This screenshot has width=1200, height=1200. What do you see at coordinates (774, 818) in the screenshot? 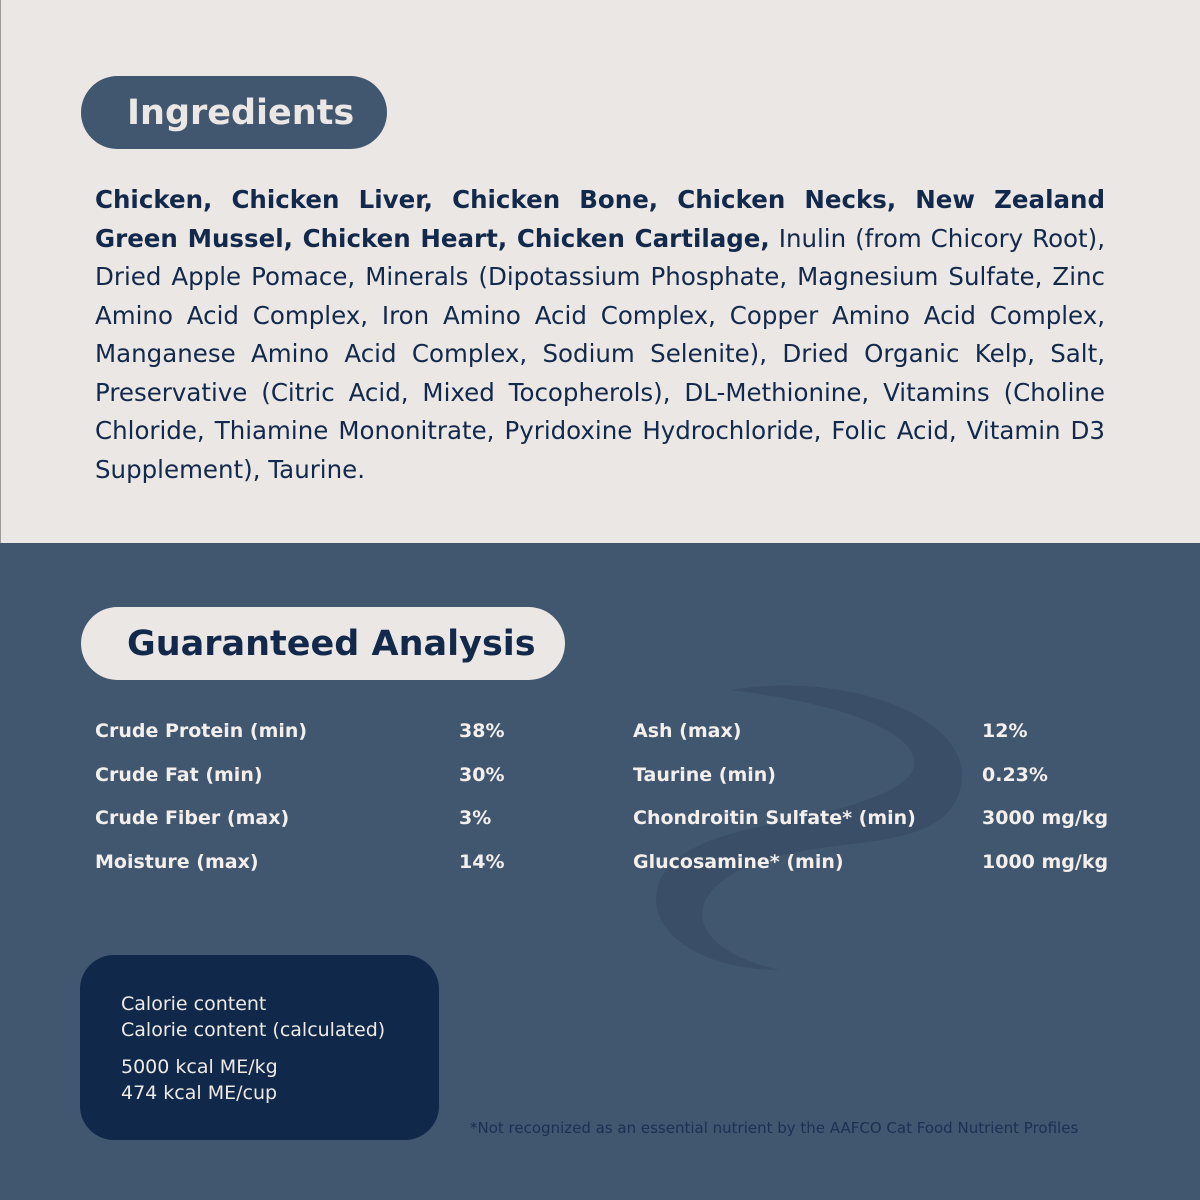
I see `analysis-label: Chondroitin Sulfate* (min)` at bounding box center [774, 818].